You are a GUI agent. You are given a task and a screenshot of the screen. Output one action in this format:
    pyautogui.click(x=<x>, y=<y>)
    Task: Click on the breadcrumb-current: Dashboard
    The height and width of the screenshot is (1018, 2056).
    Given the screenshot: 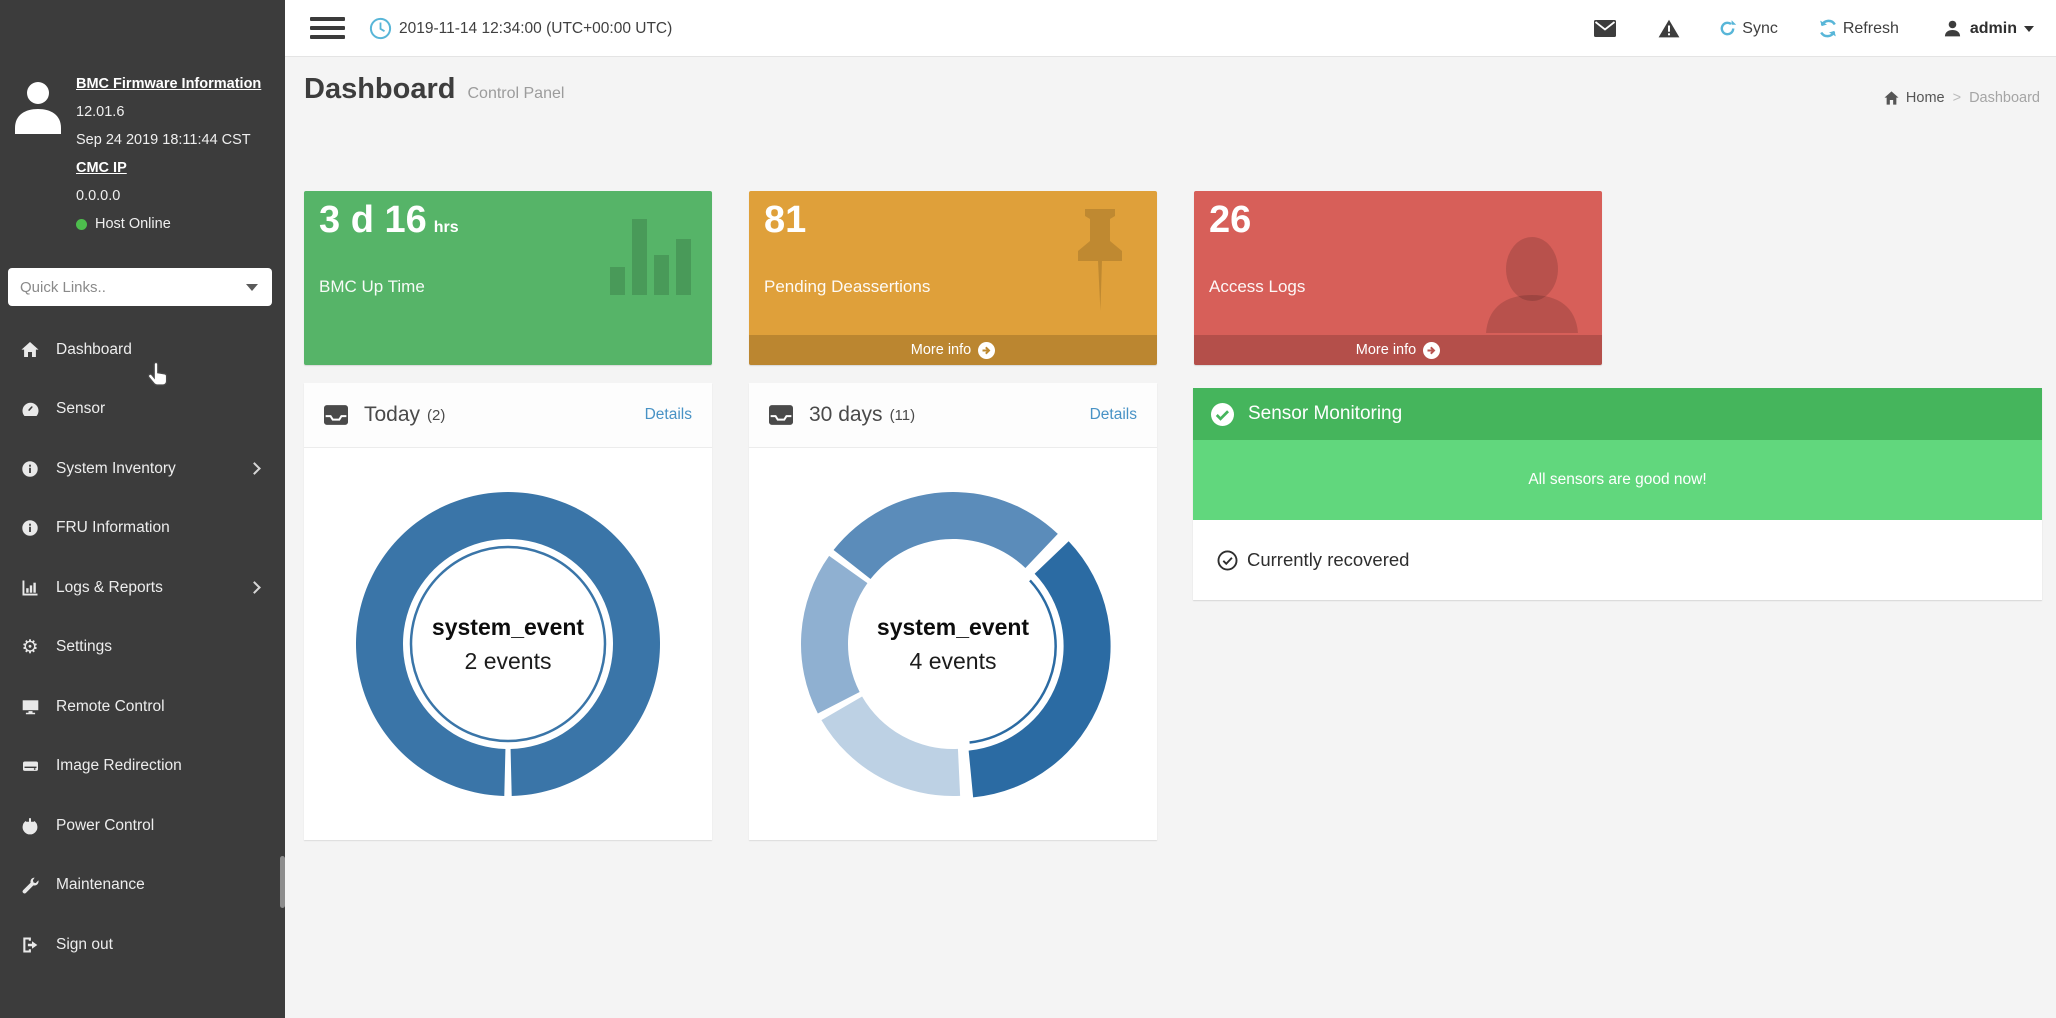 What is the action you would take?
    pyautogui.click(x=2004, y=98)
    